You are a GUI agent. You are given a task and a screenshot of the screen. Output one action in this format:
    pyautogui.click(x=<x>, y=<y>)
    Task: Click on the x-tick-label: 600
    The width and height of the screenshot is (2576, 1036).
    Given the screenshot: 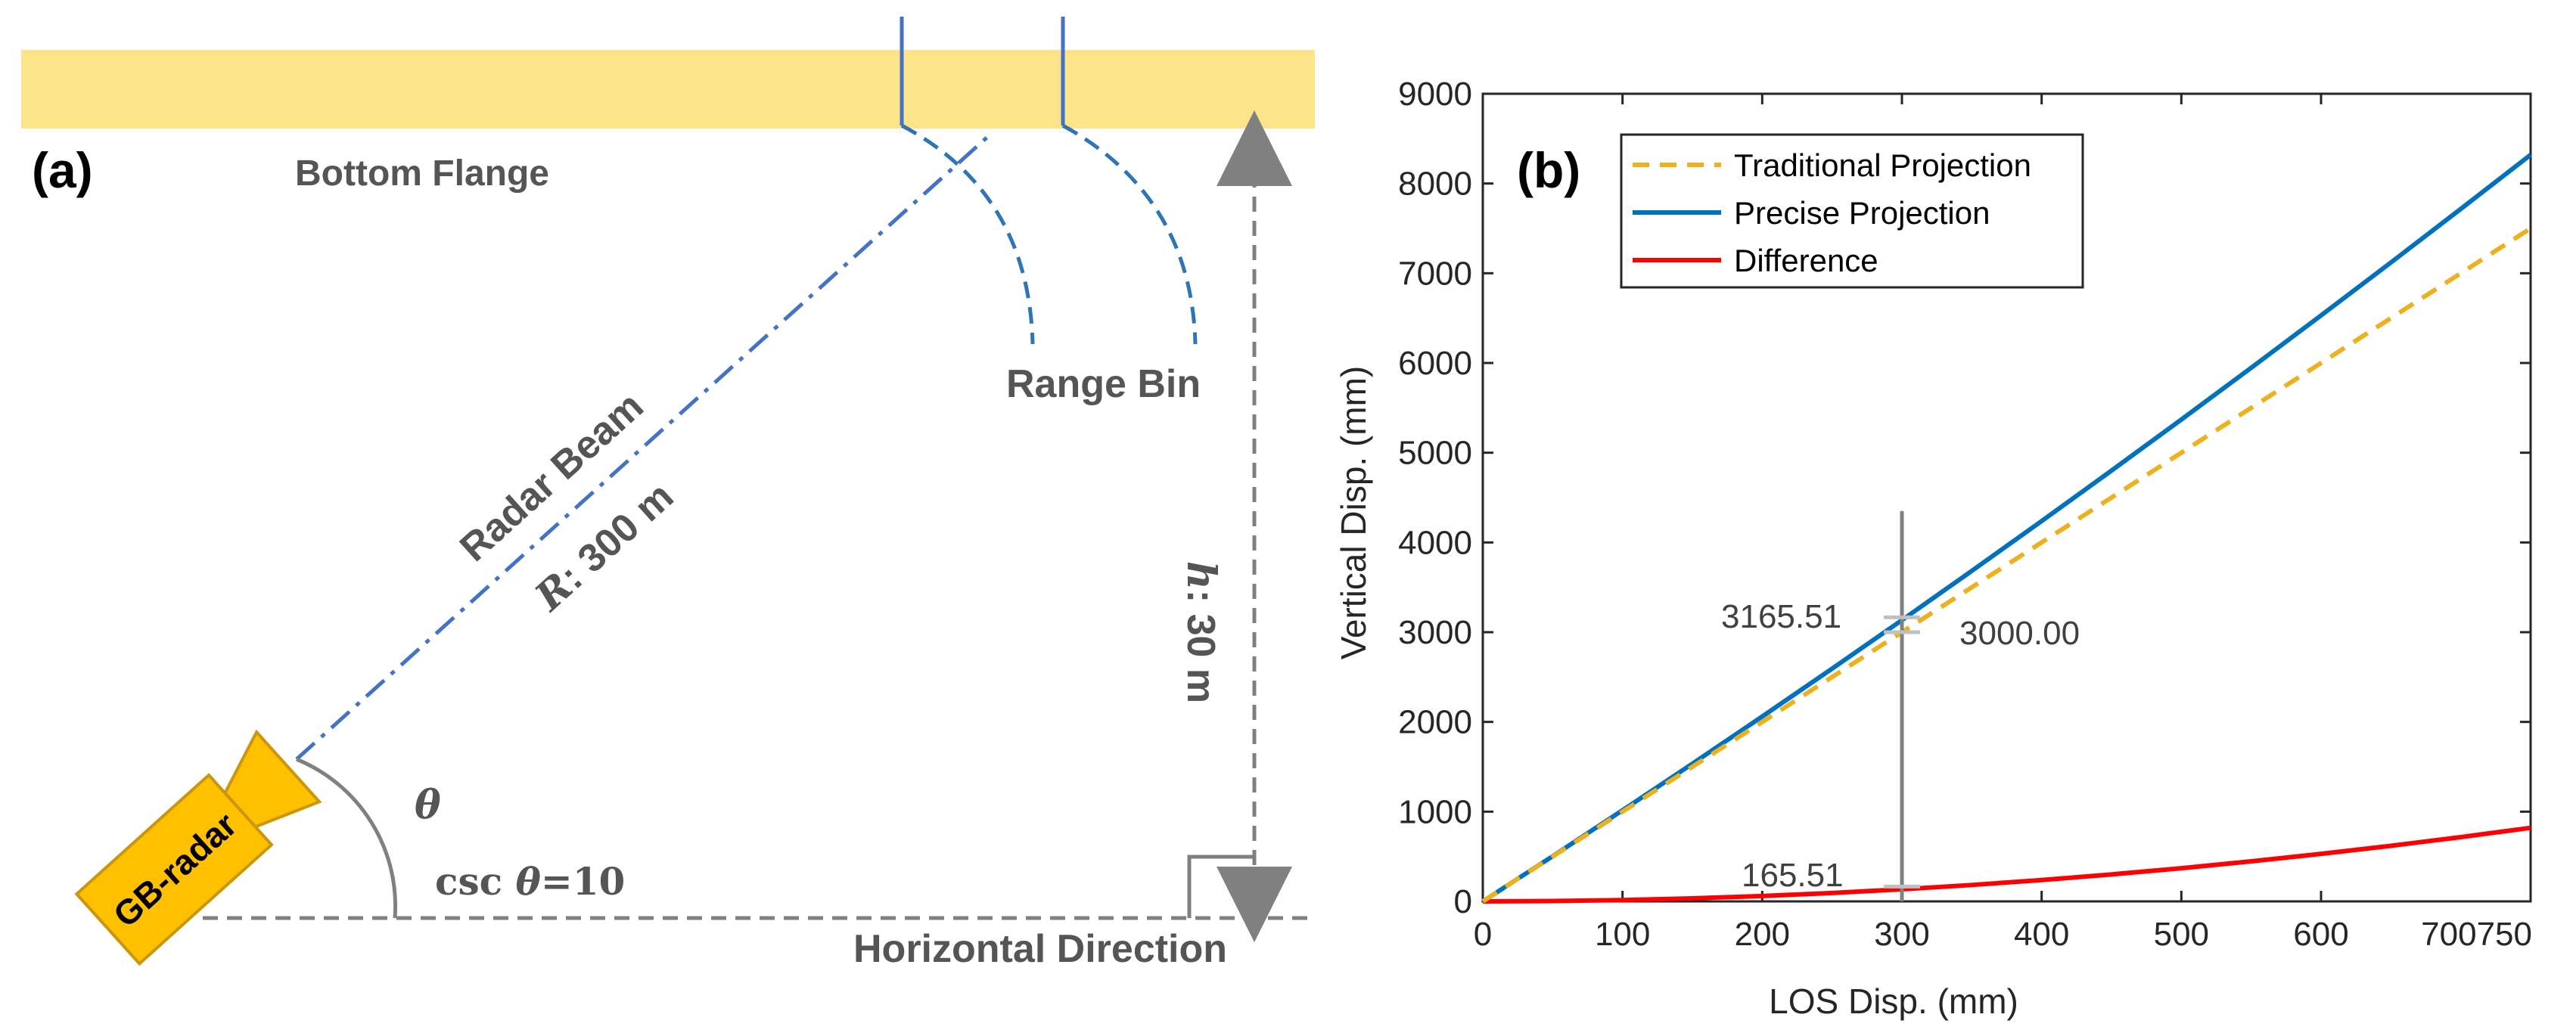 What is the action you would take?
    pyautogui.click(x=2320, y=934)
    